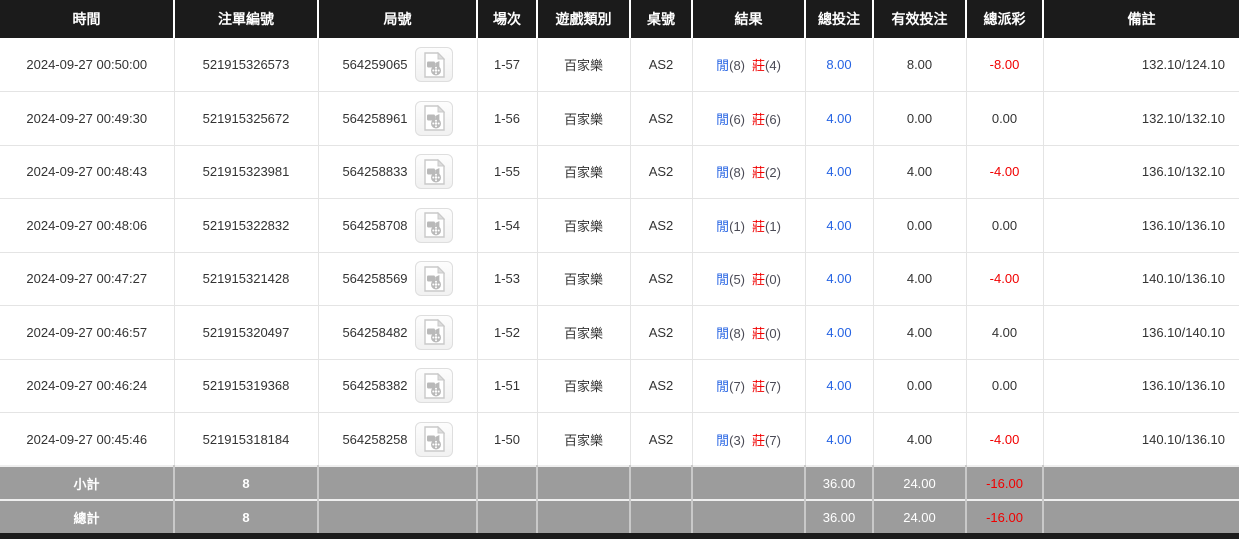 Image resolution: width=1239 pixels, height=539 pixels. What do you see at coordinates (398, 482) in the screenshot?
I see `subtotal-empty-round` at bounding box center [398, 482].